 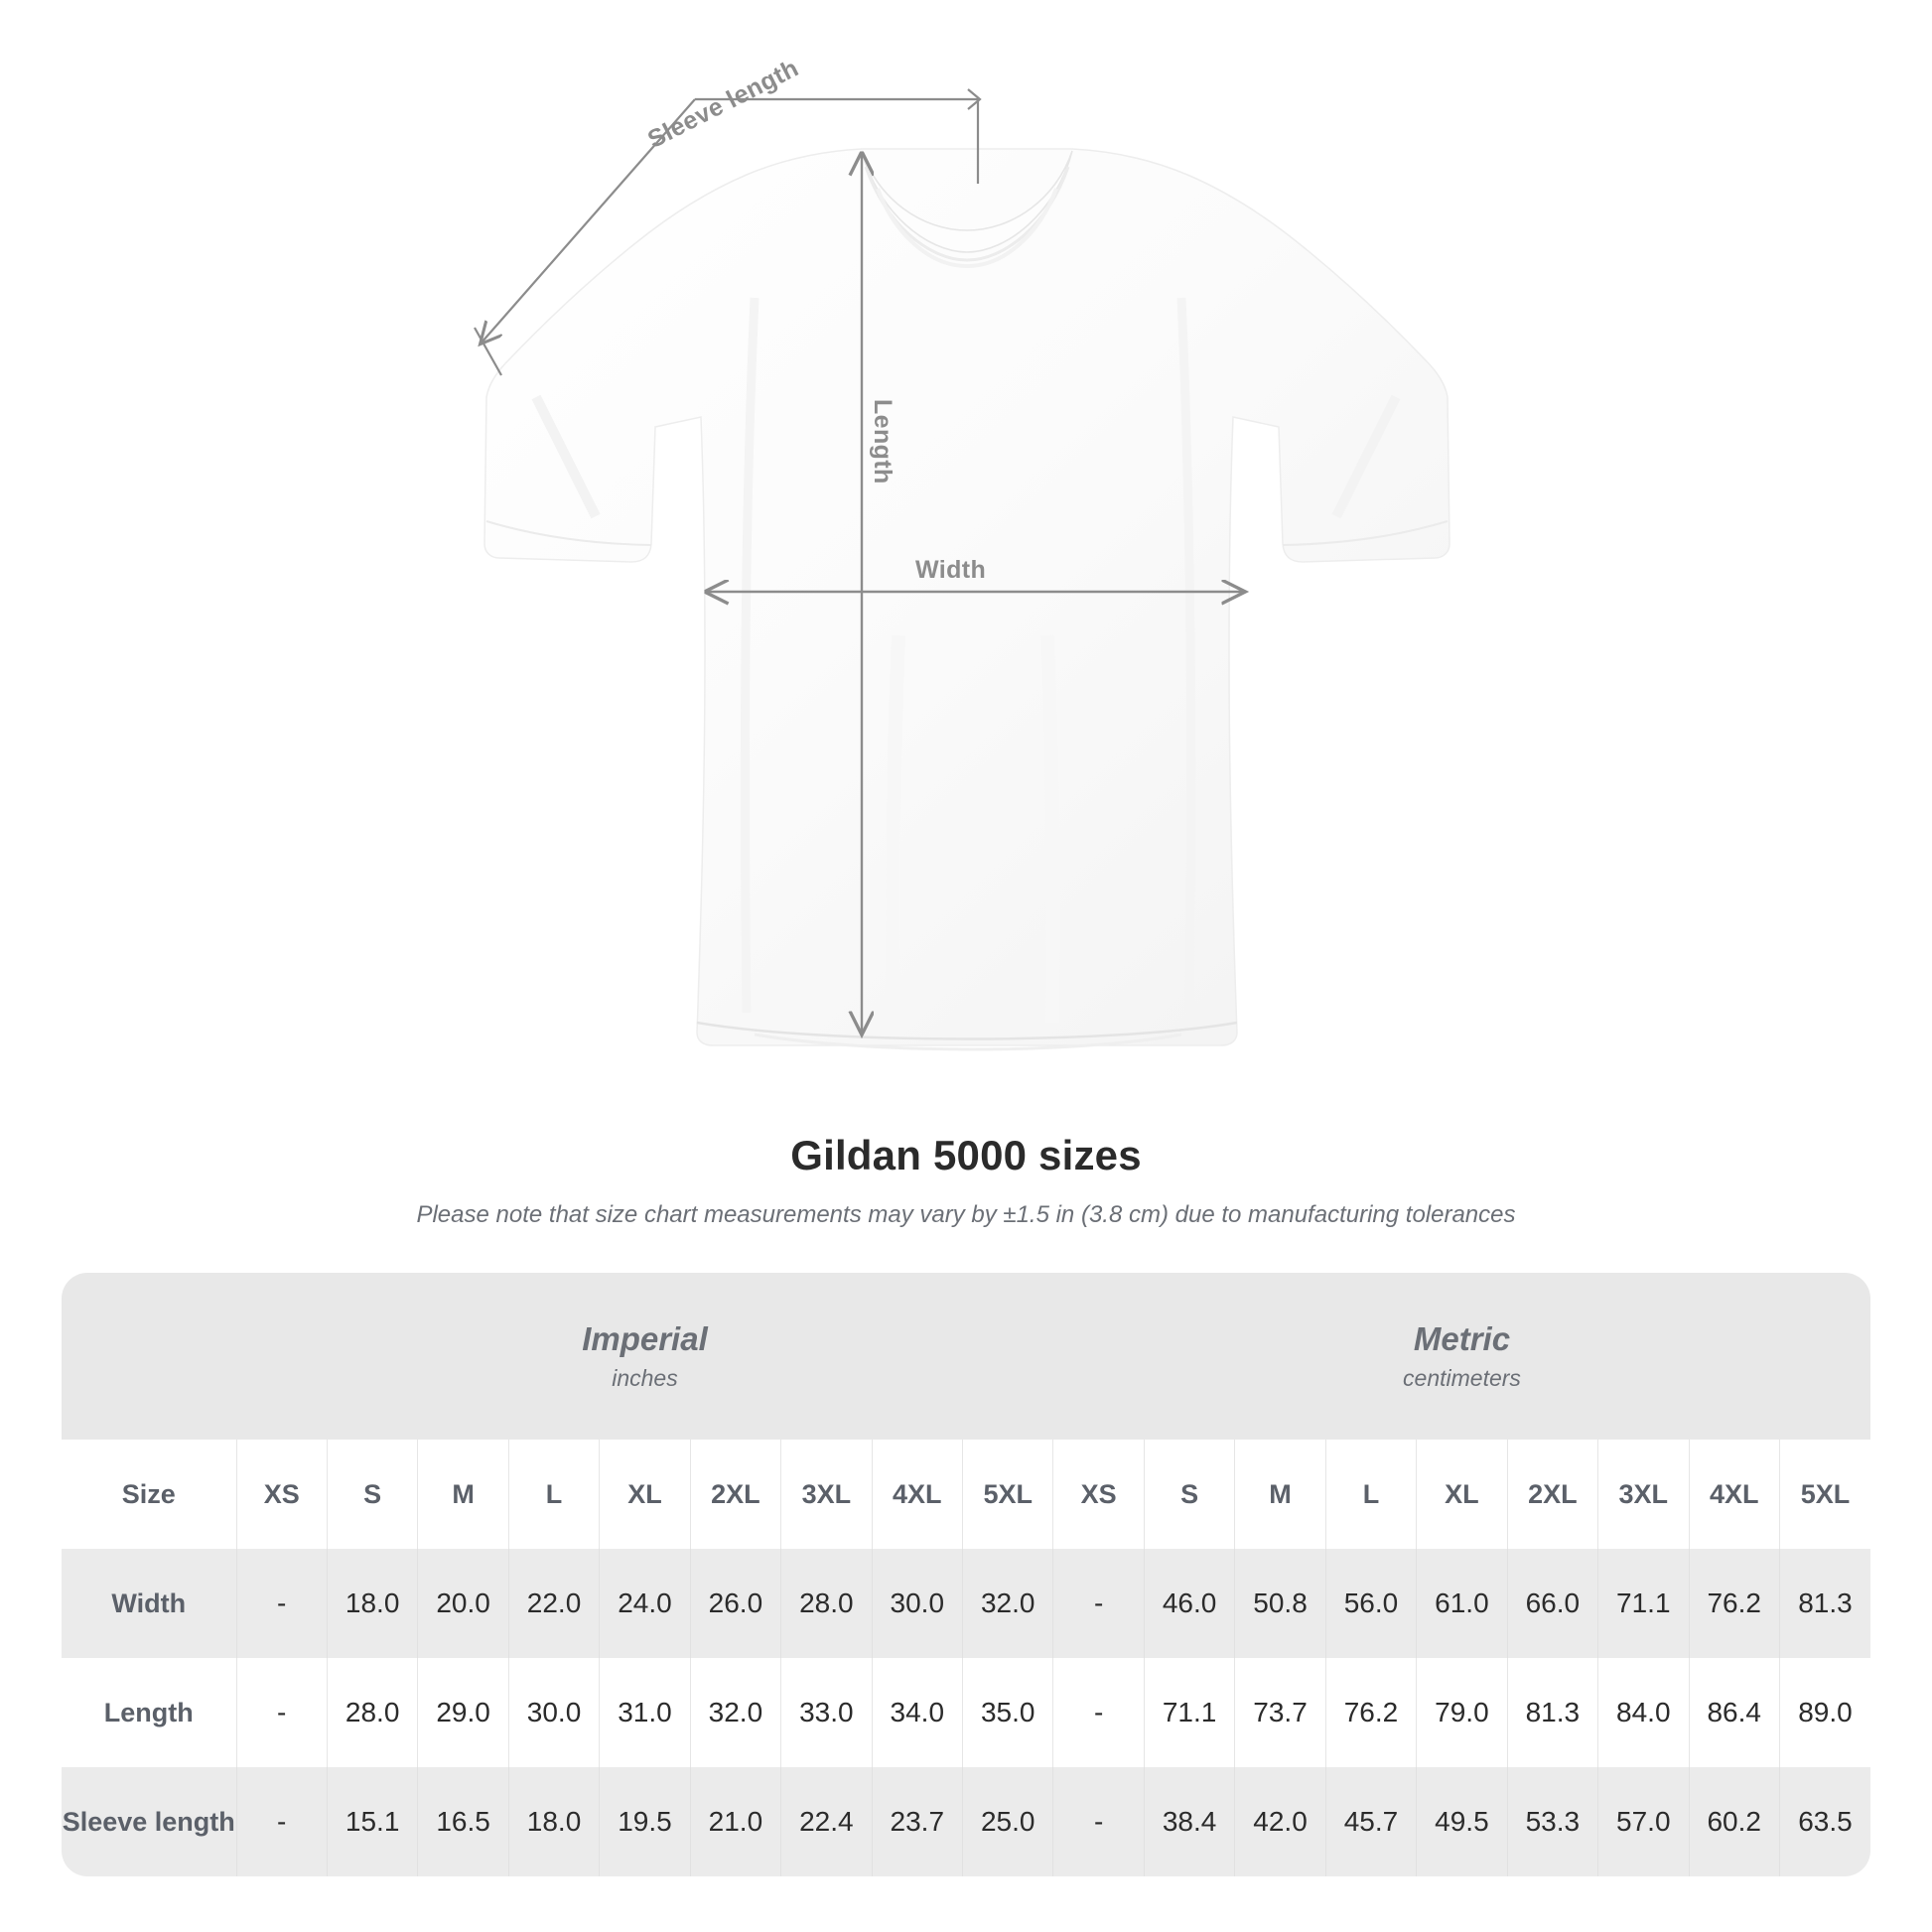 What do you see at coordinates (149, 1356) in the screenshot?
I see `unit-spacer-cell` at bounding box center [149, 1356].